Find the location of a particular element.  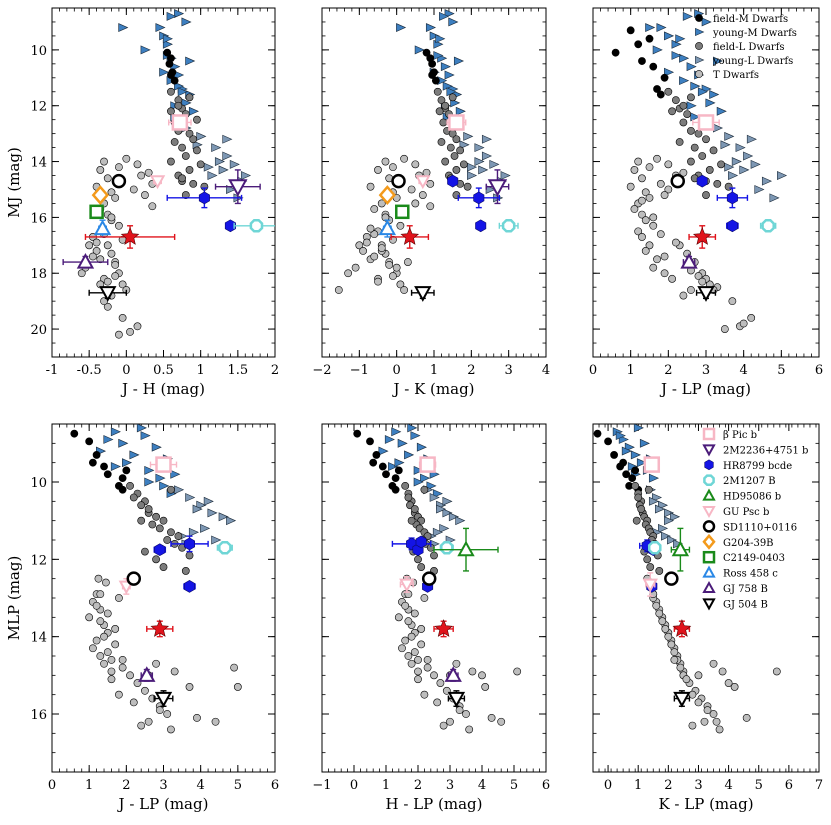

y-tick-label: 16 is located at coordinates (38, 715).